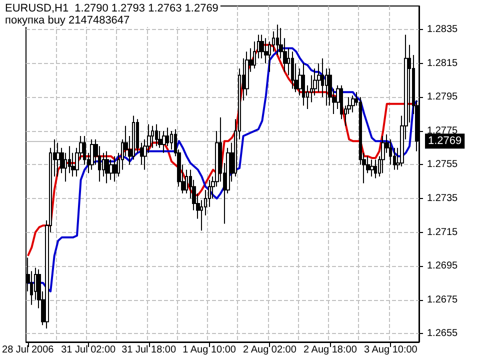 The width and height of the screenshot is (480, 360). What do you see at coordinates (331, 350) in the screenshot?
I see `x-tick-label: 2 Aug 18:00` at bounding box center [331, 350].